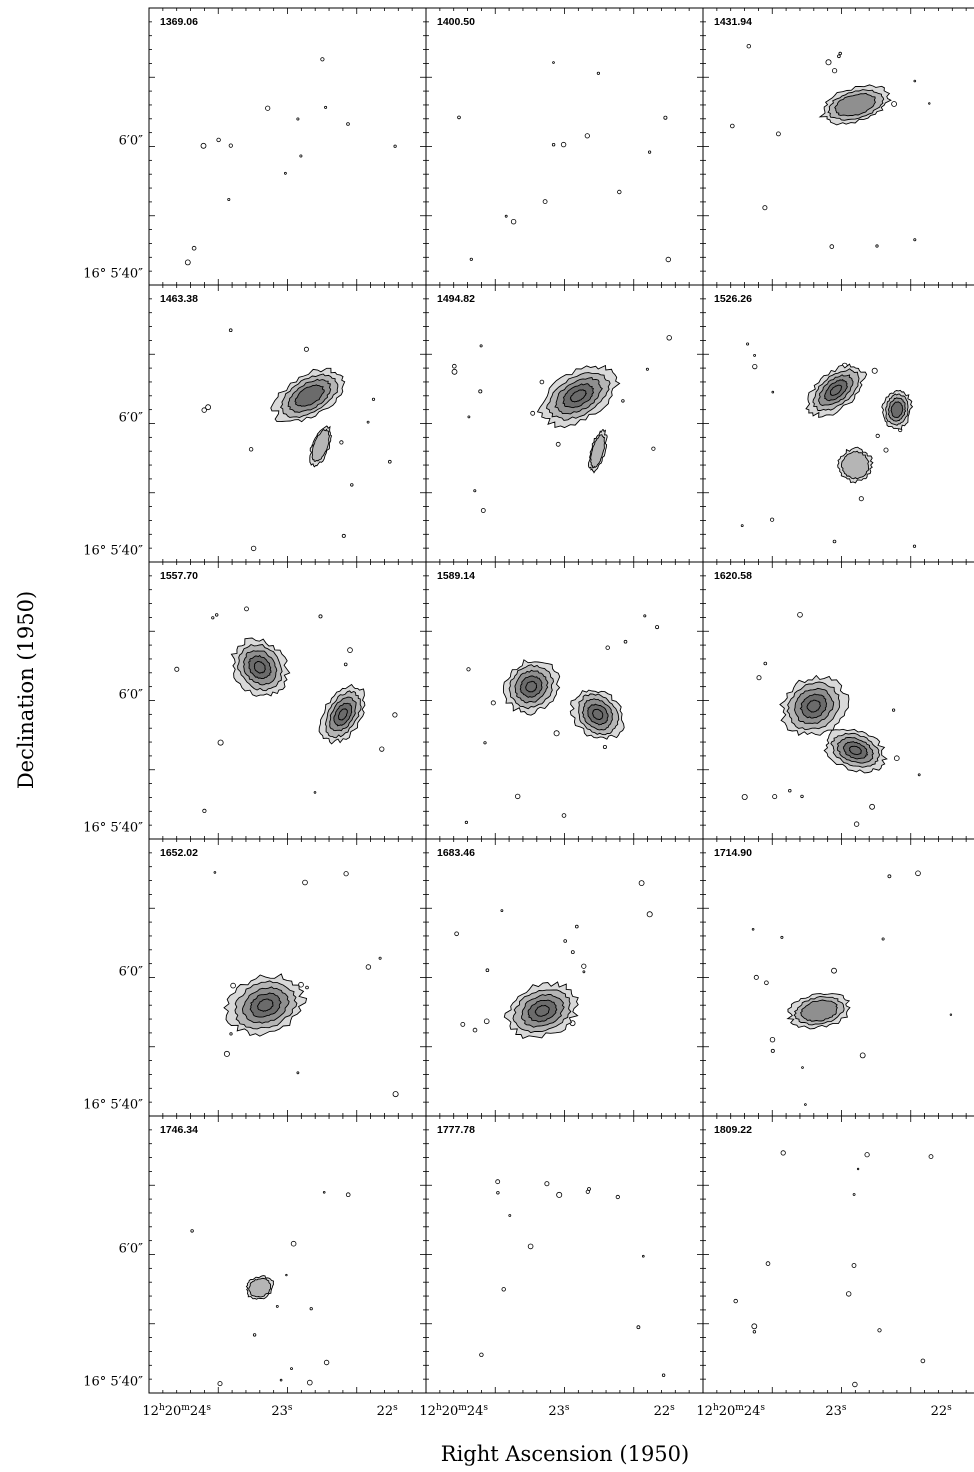  What do you see at coordinates (838, 700) in the screenshot?
I see `channel-panel: 1620.58` at bounding box center [838, 700].